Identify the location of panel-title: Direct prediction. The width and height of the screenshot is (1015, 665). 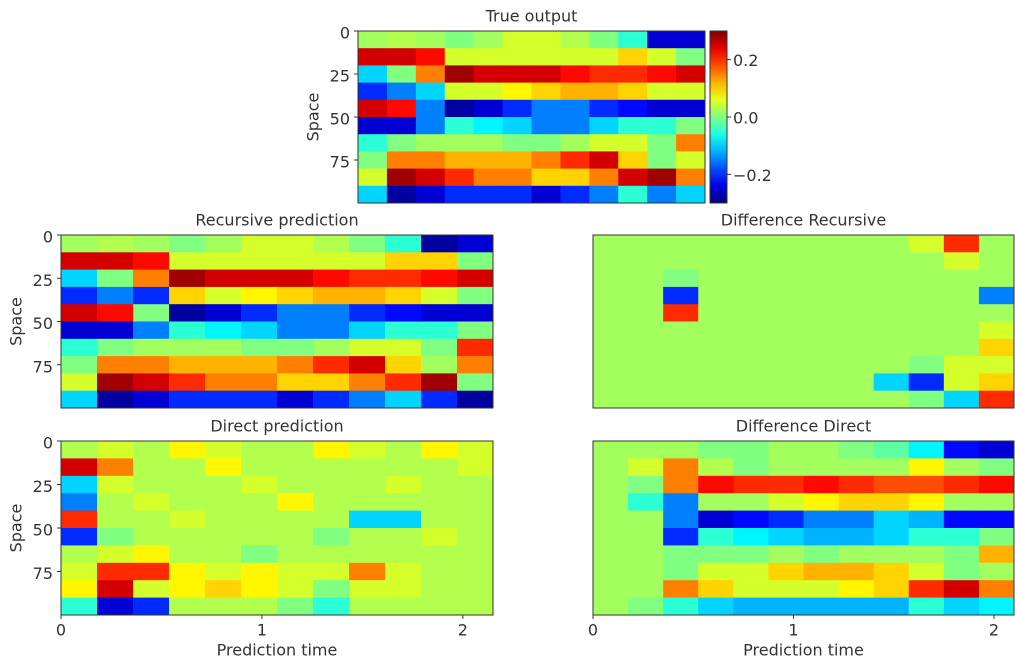
(276, 426).